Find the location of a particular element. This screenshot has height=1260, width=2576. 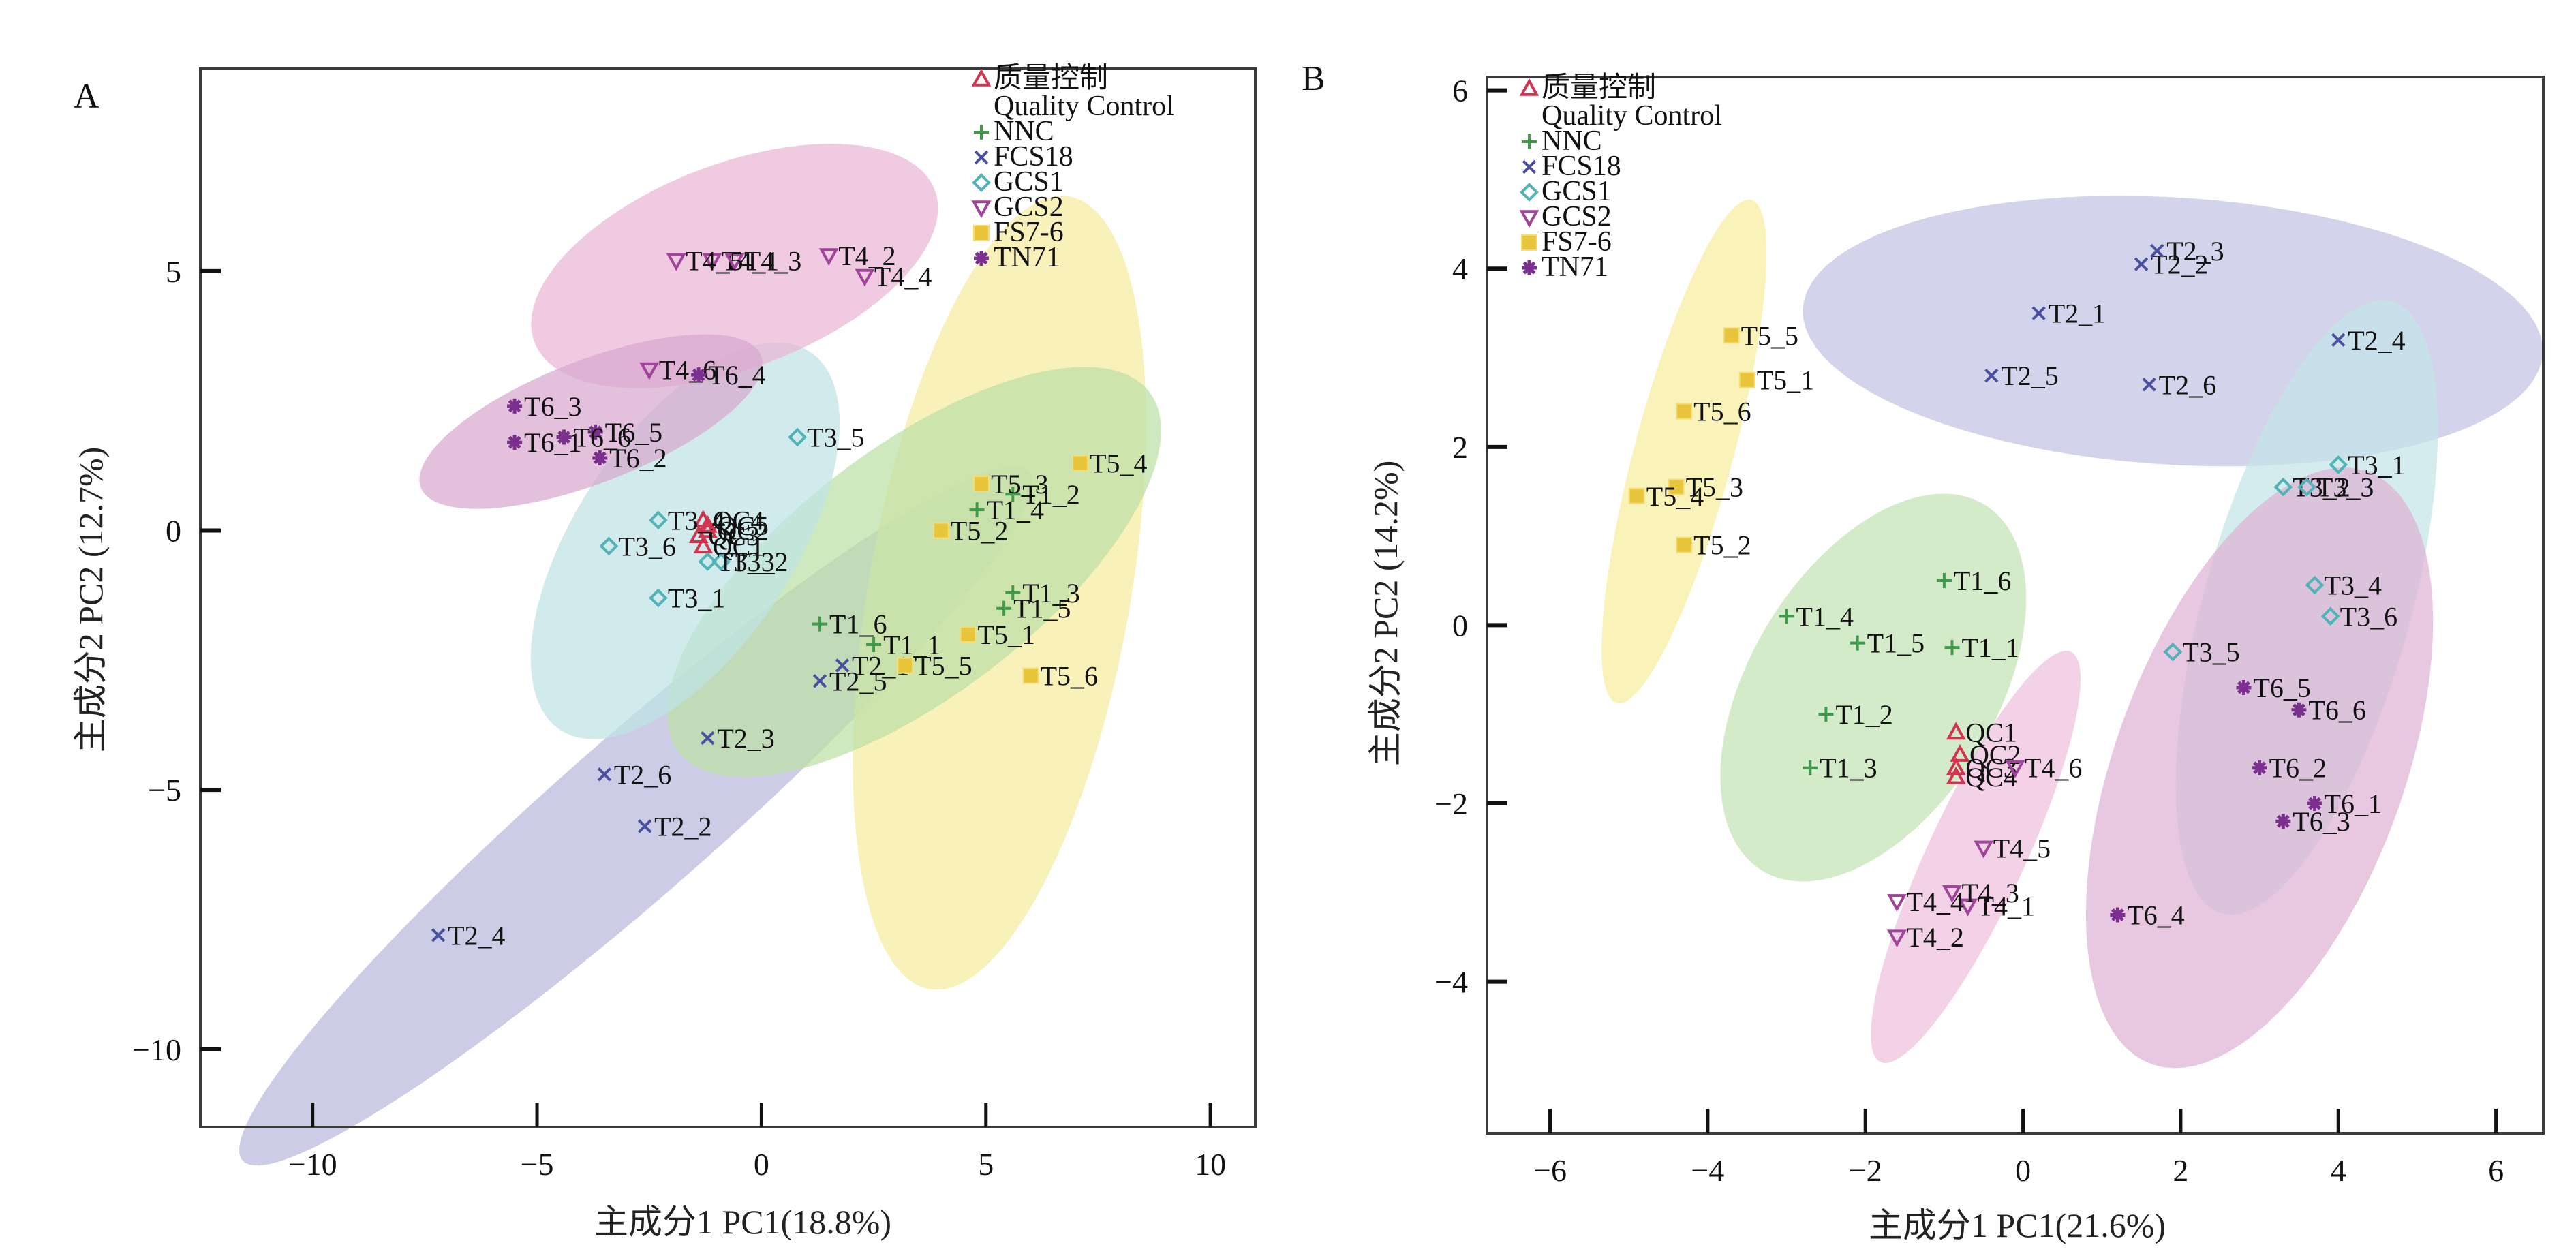

panel-b-x-tick-label: −6 is located at coordinates (1550, 1170).